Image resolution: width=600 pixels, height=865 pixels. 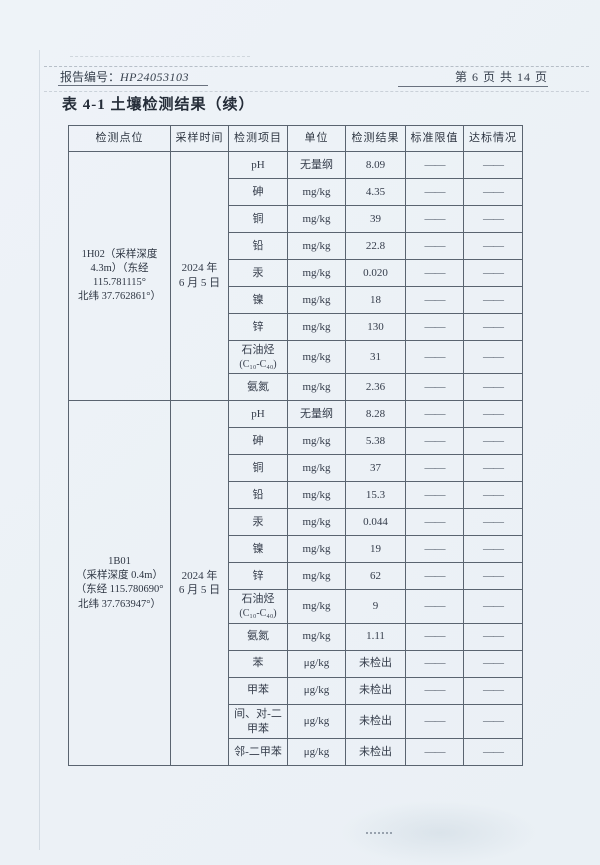 What do you see at coordinates (258, 245) in the screenshot?
I see `test-item-label: 铅` at bounding box center [258, 245].